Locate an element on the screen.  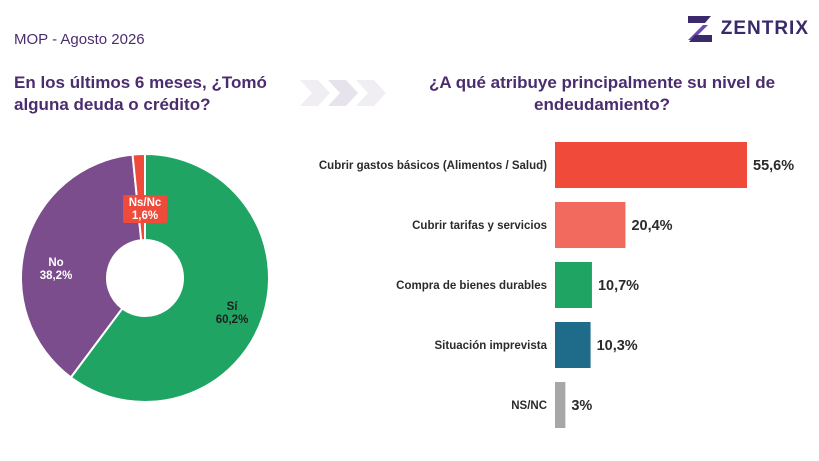
survey-date: MOP - Agosto 2026 is located at coordinates (79, 39).